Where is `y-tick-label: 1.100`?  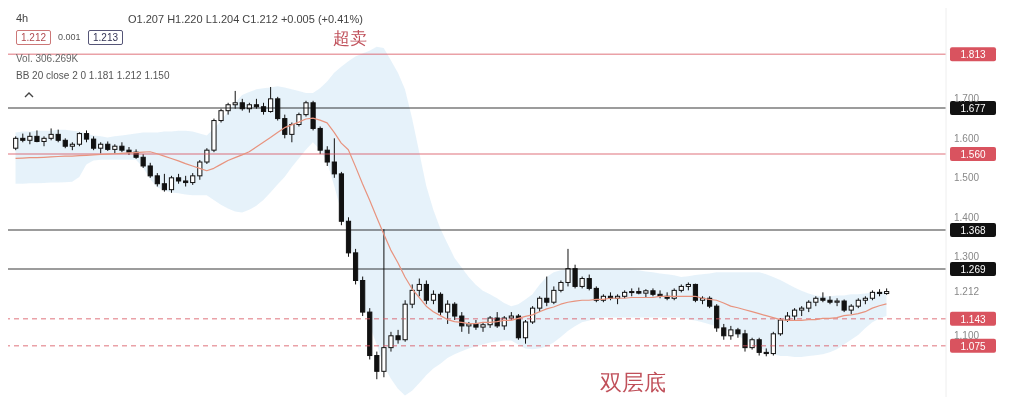 y-tick-label: 1.100 is located at coordinates (967, 336).